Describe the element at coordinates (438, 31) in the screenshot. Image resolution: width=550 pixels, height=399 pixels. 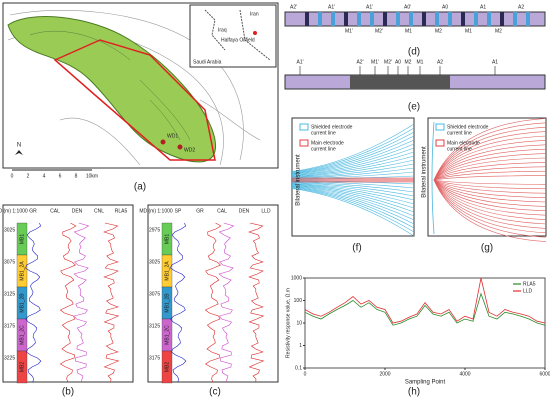
I see `electrode-label: M2` at that location.